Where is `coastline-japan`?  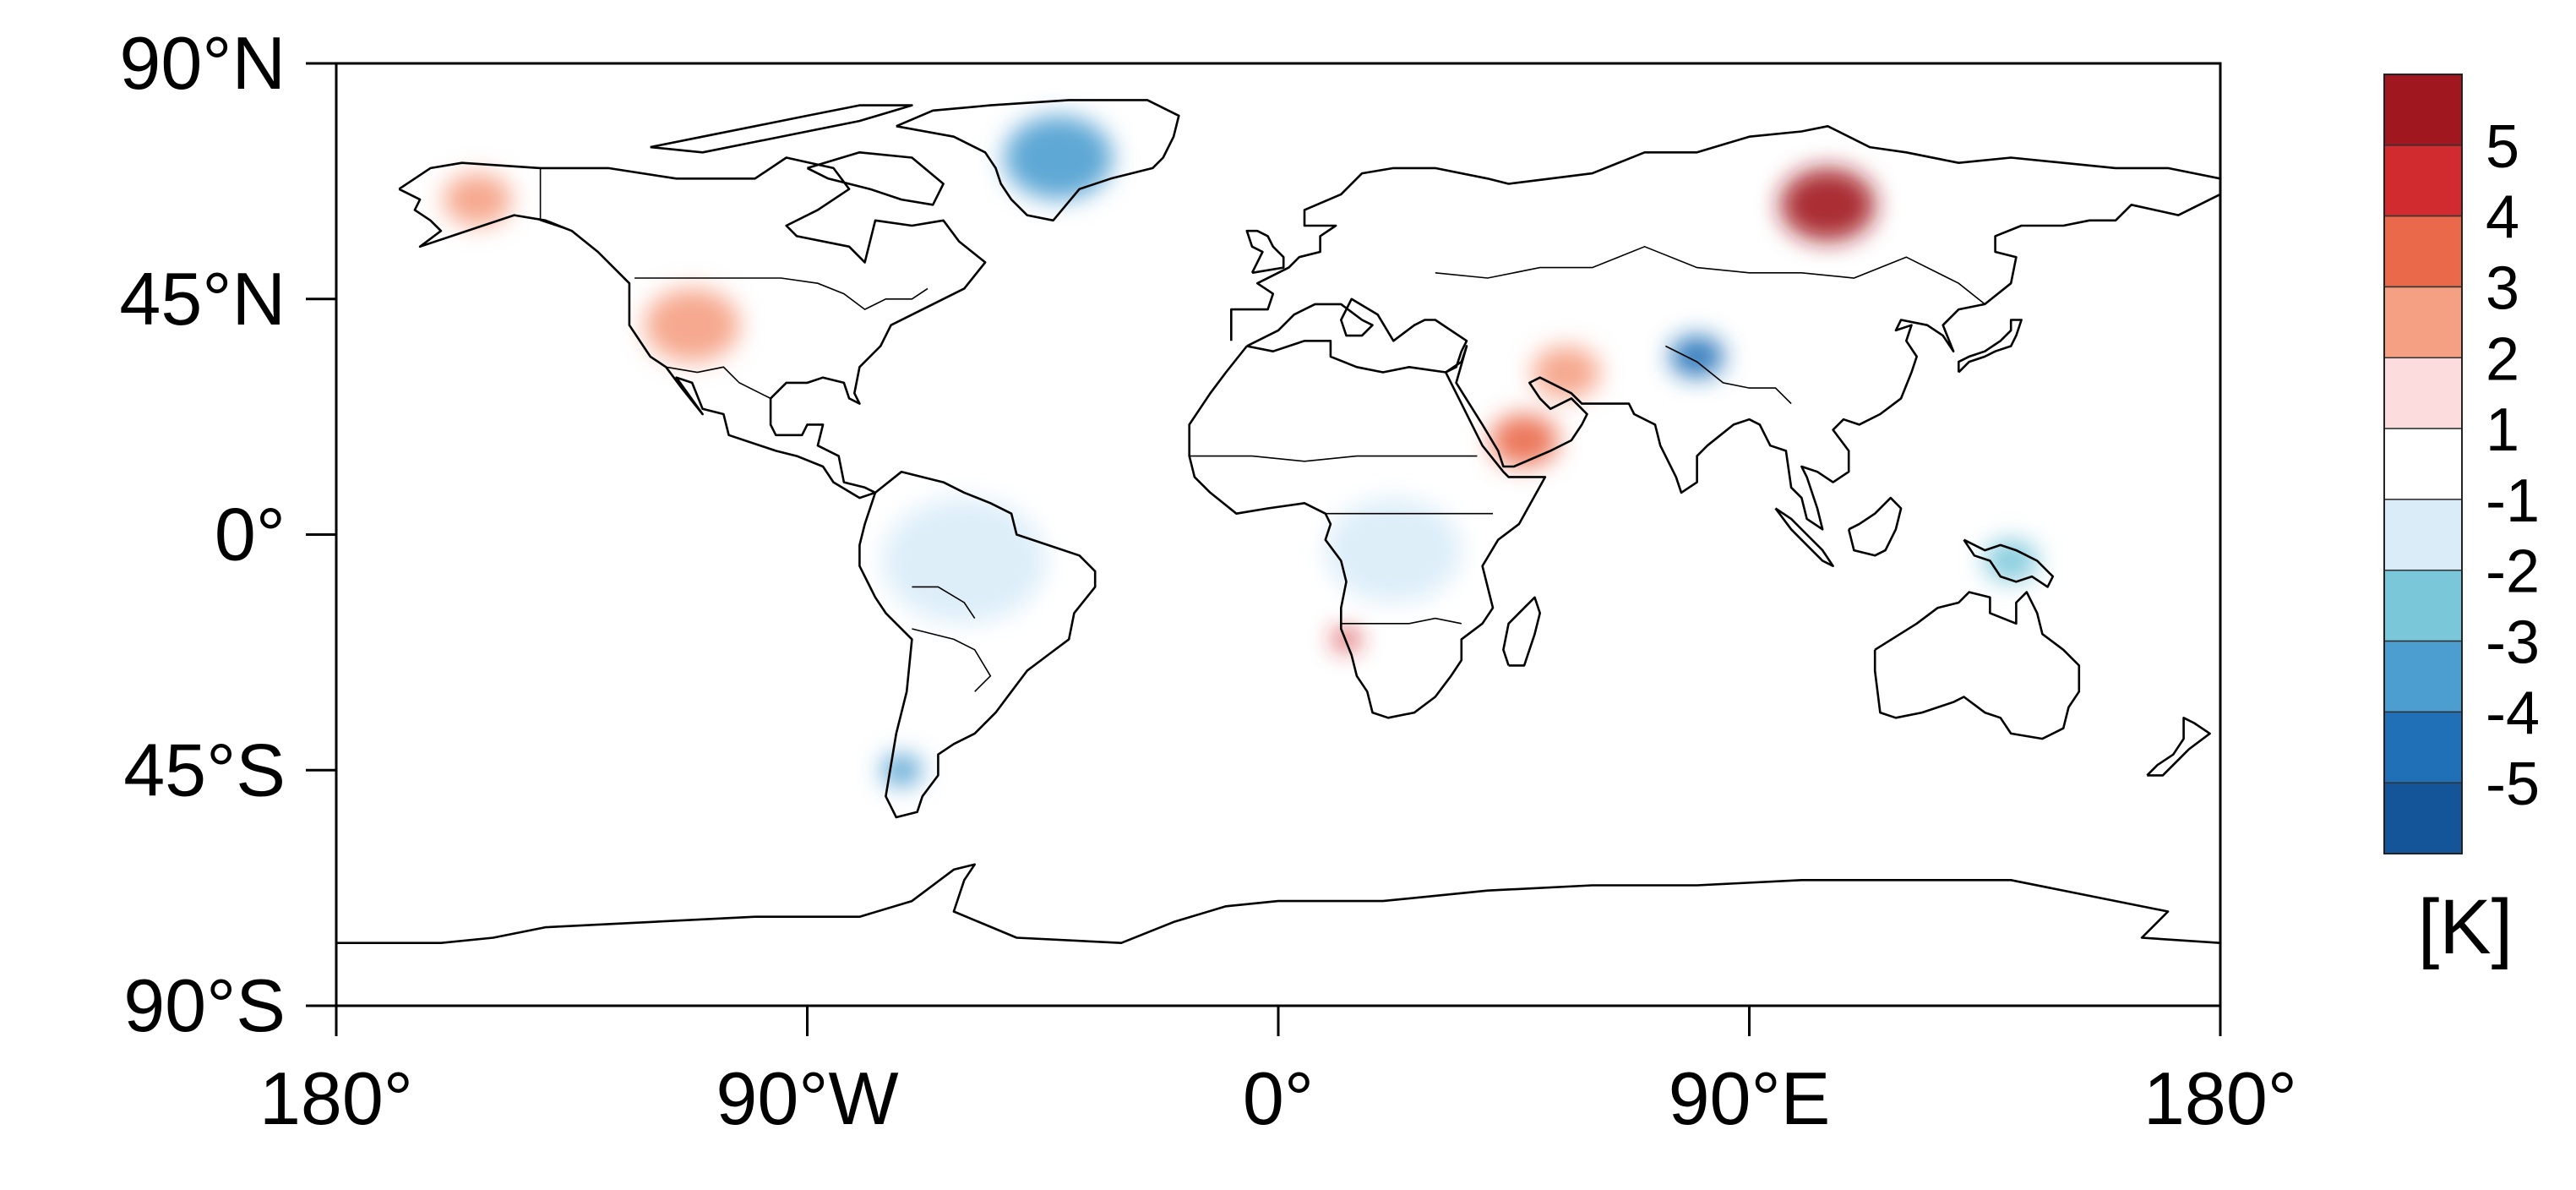 coastline-japan is located at coordinates (1990, 347).